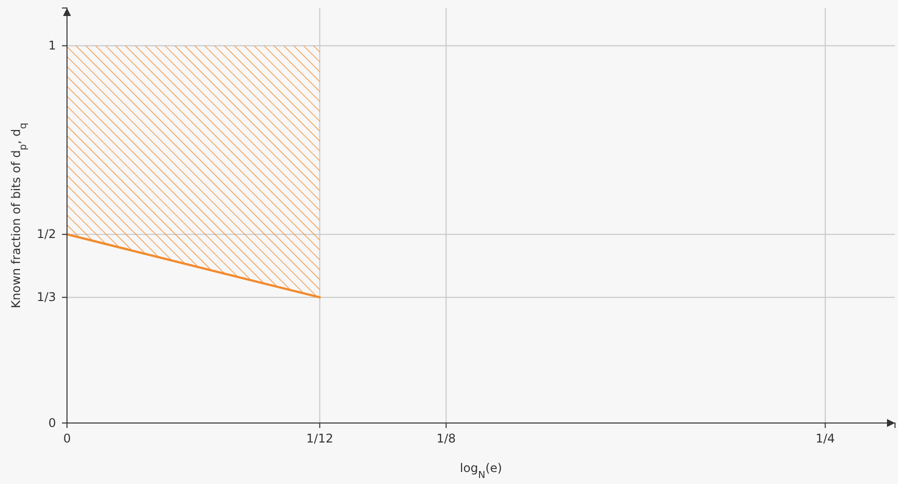 The image size is (898, 484). I want to click on x-tick-label: 1/4, so click(825, 439).